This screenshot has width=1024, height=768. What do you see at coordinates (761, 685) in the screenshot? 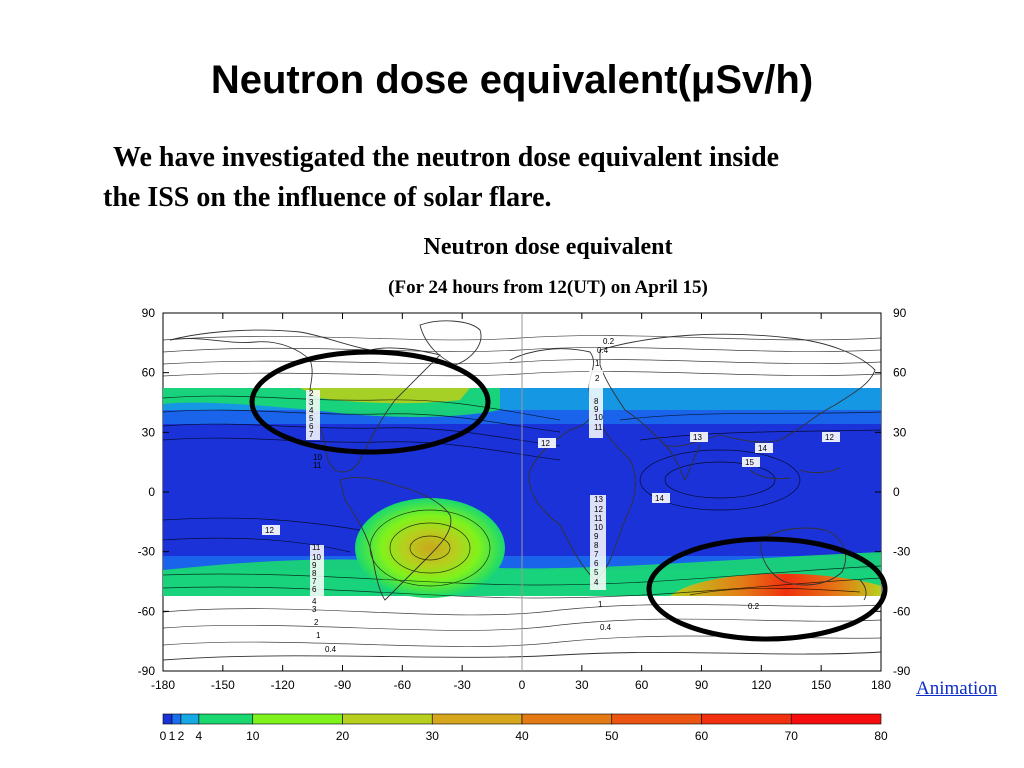
I see `lon-tick-label: 120` at bounding box center [761, 685].